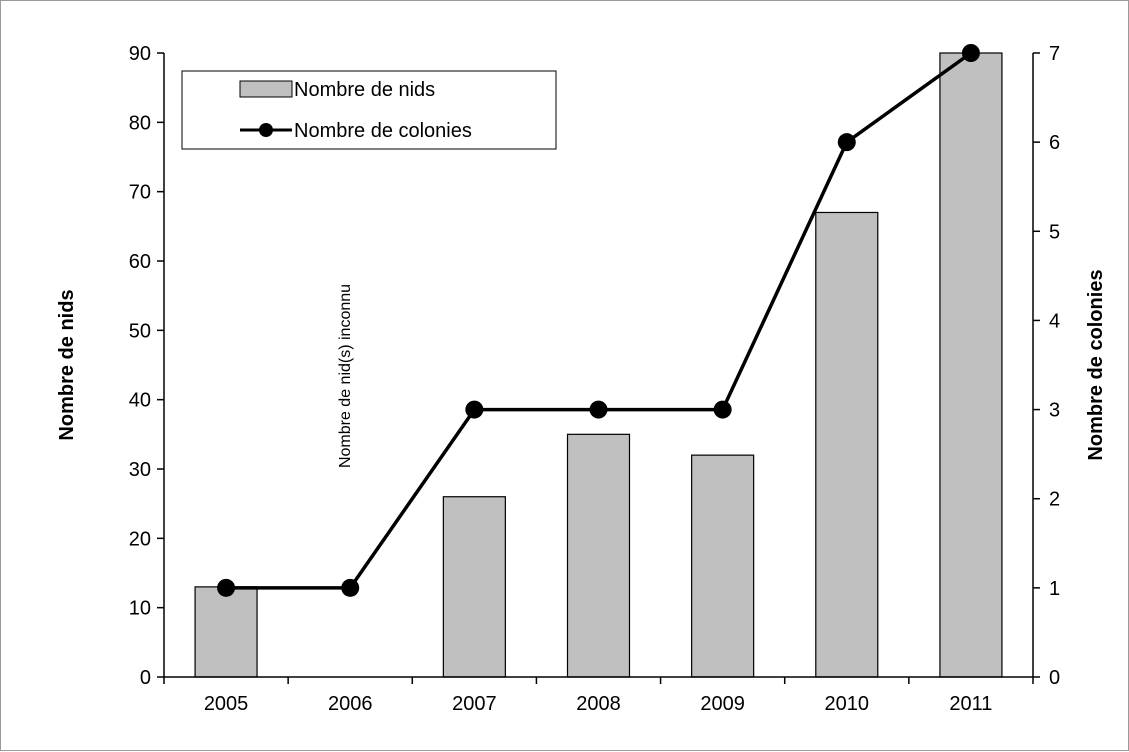 This screenshot has width=1129, height=752. I want to click on y-tick-label-40: 40, so click(140, 401).